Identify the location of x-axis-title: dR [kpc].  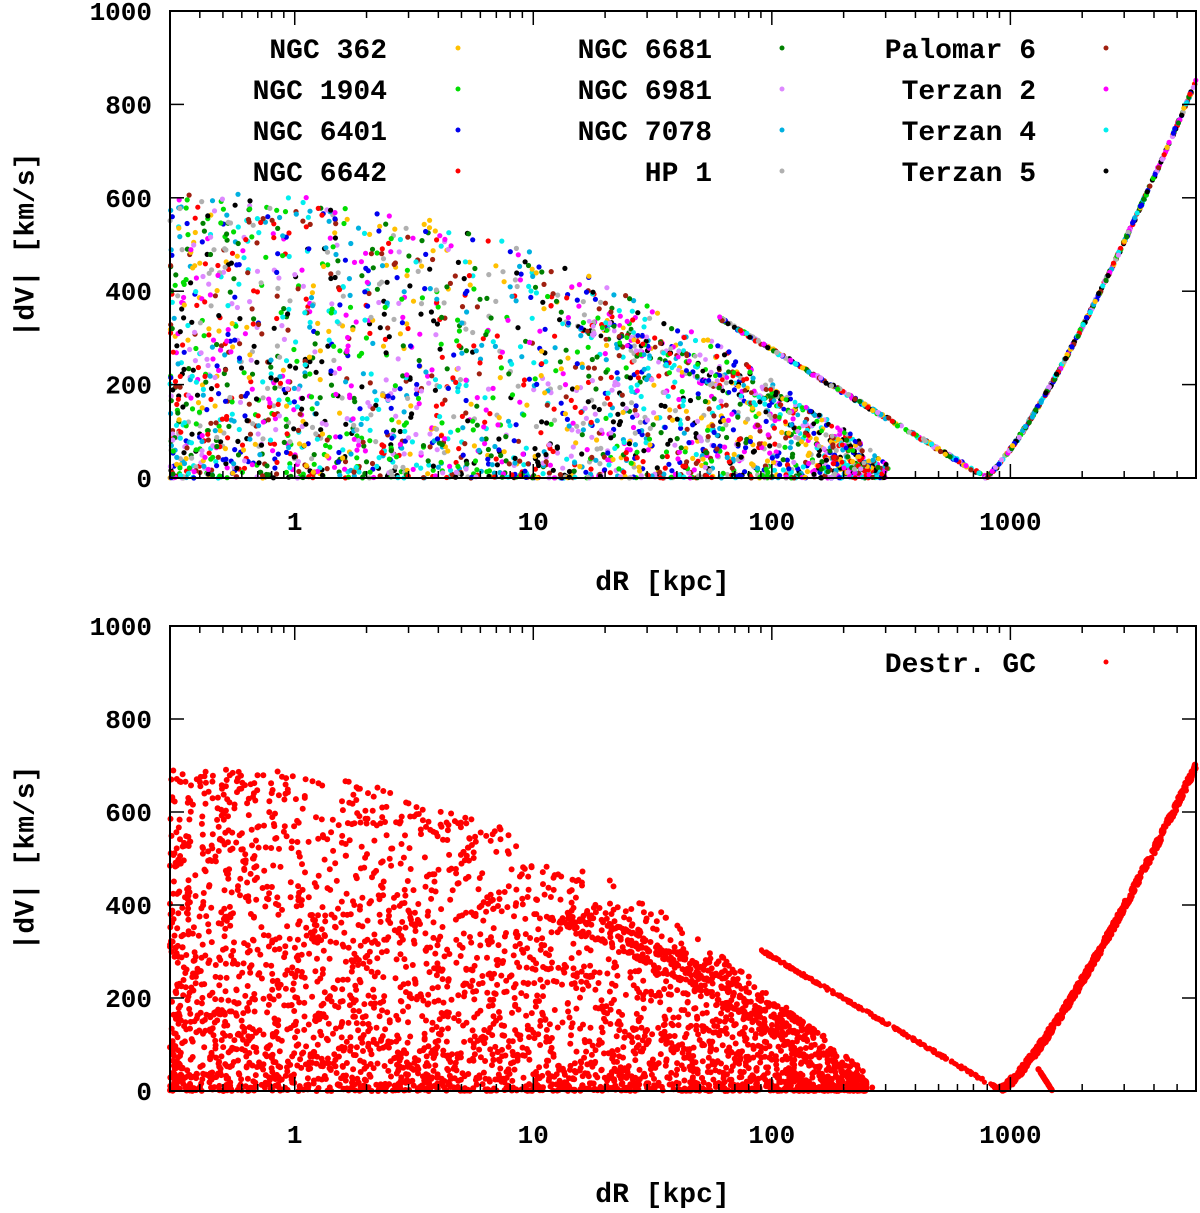
(662, 583).